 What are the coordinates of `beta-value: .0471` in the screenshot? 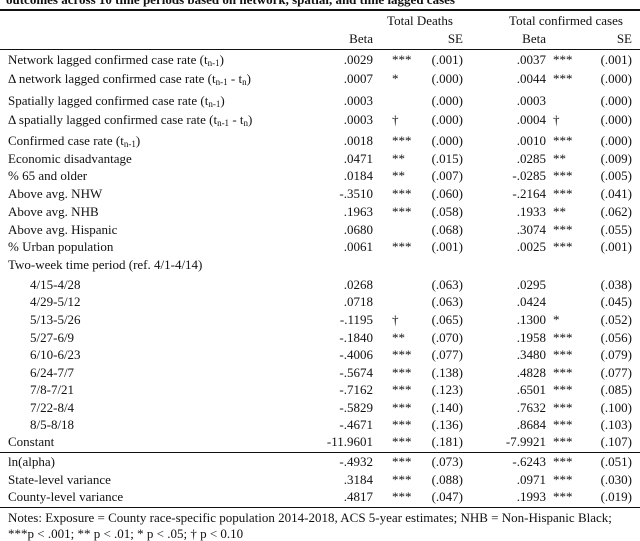 It's located at (358, 158).